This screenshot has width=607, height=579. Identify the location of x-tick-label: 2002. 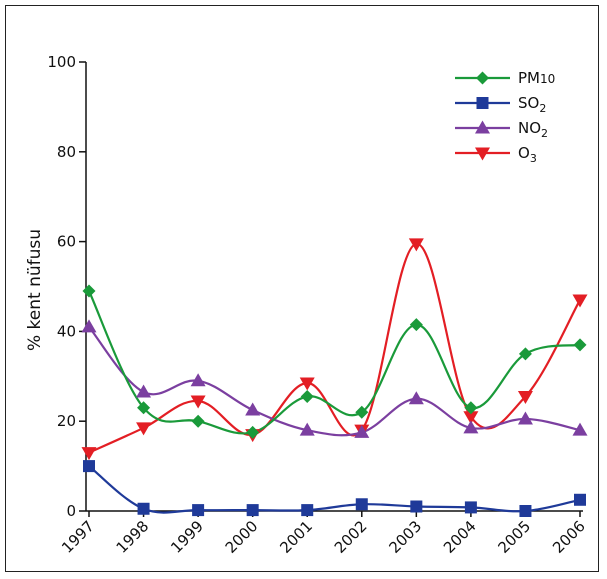
(351, 537).